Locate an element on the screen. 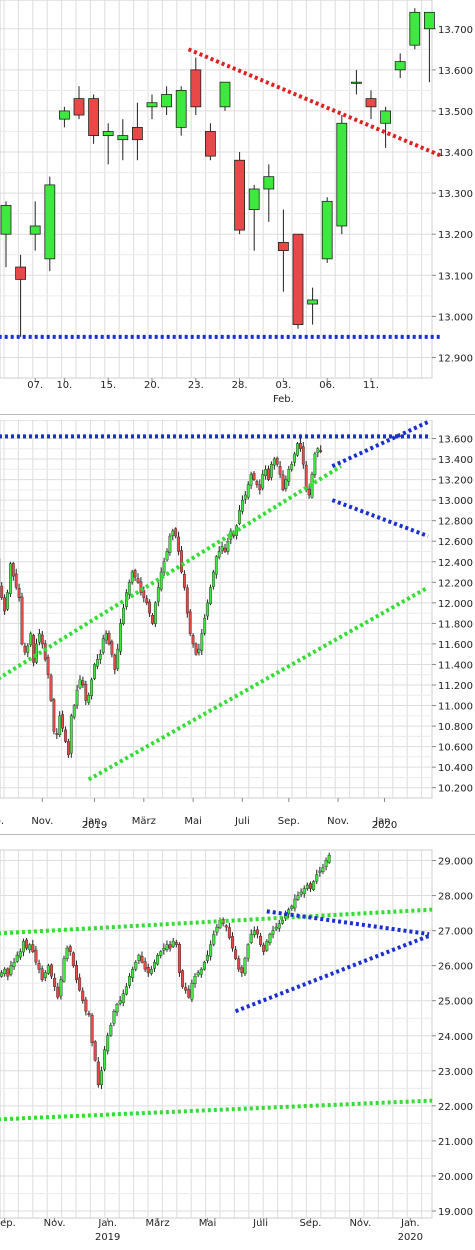 Image resolution: width=475 pixels, height=1250 pixels. x-tick-label: Mai is located at coordinates (193, 821).